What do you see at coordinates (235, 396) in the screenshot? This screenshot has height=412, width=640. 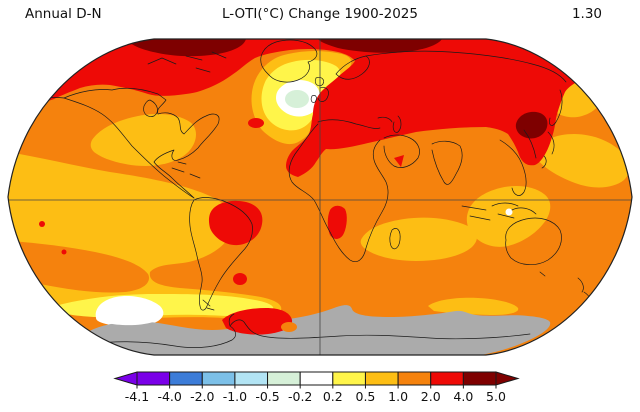 I see `colorbar-tick-label: -1.0` at bounding box center [235, 396].